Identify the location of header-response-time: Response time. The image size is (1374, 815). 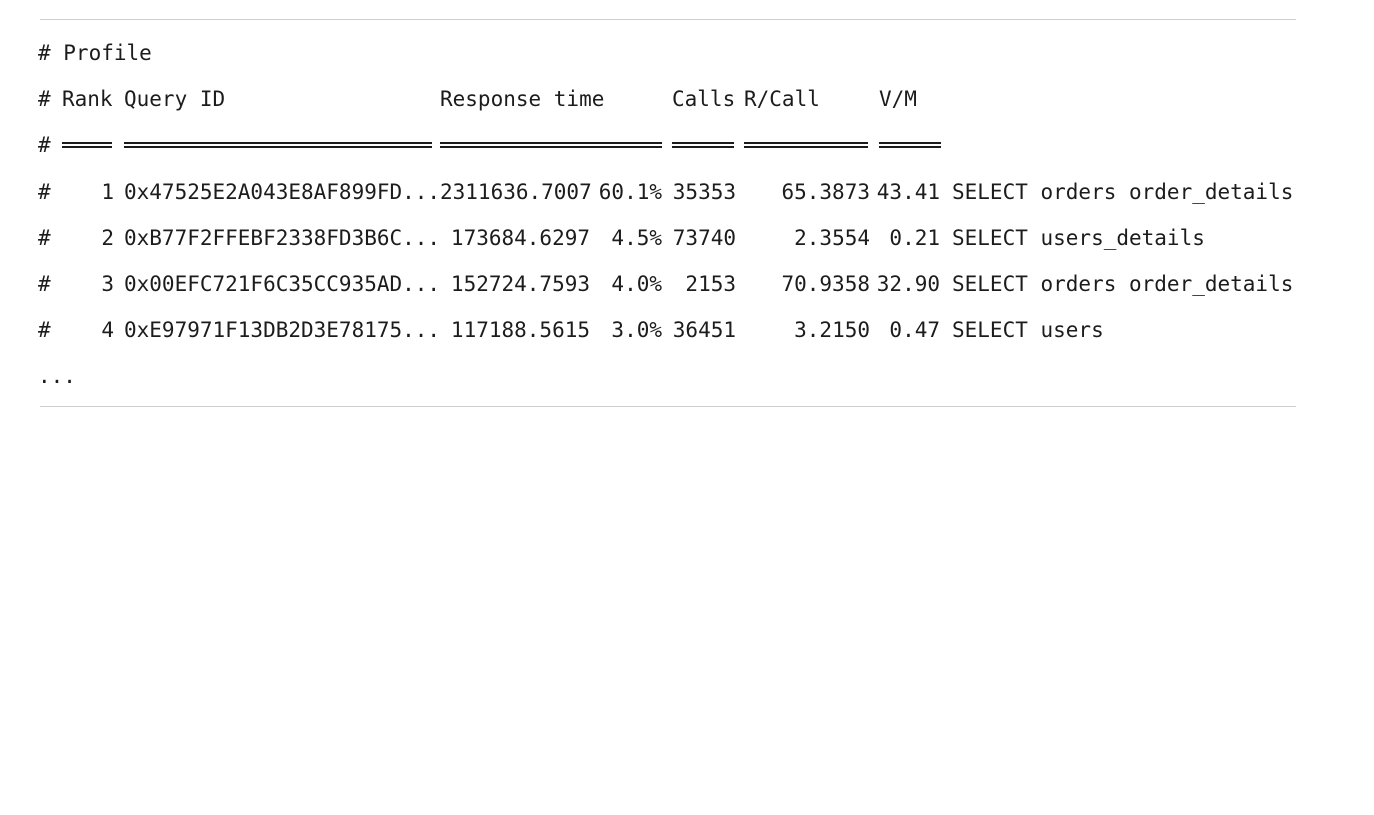
(522, 99).